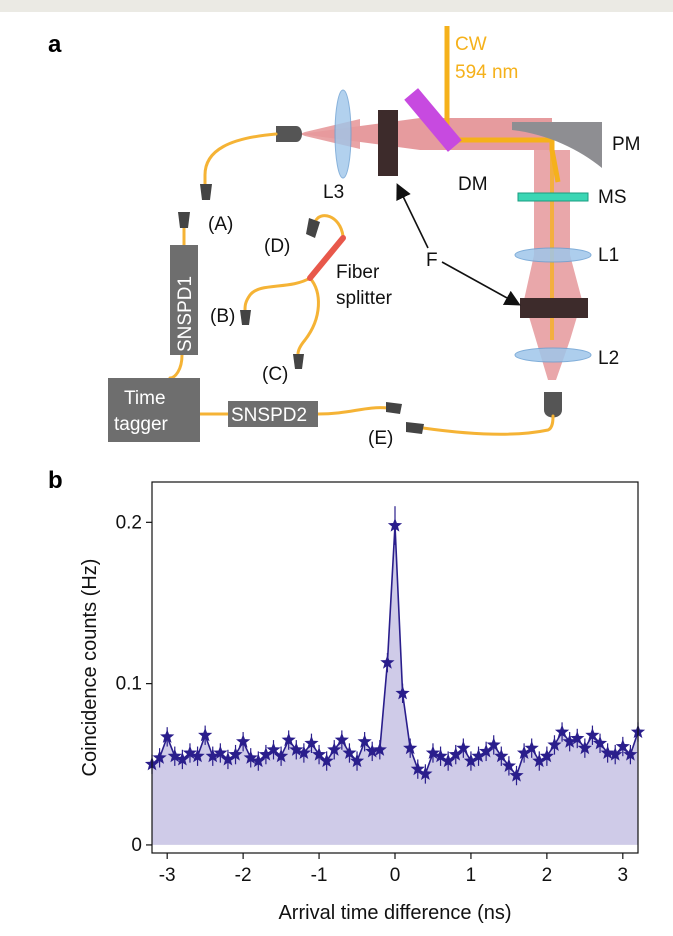 The height and width of the screenshot is (936, 673). Describe the element at coordinates (277, 246) in the screenshot. I see `d-label: (D)` at that location.